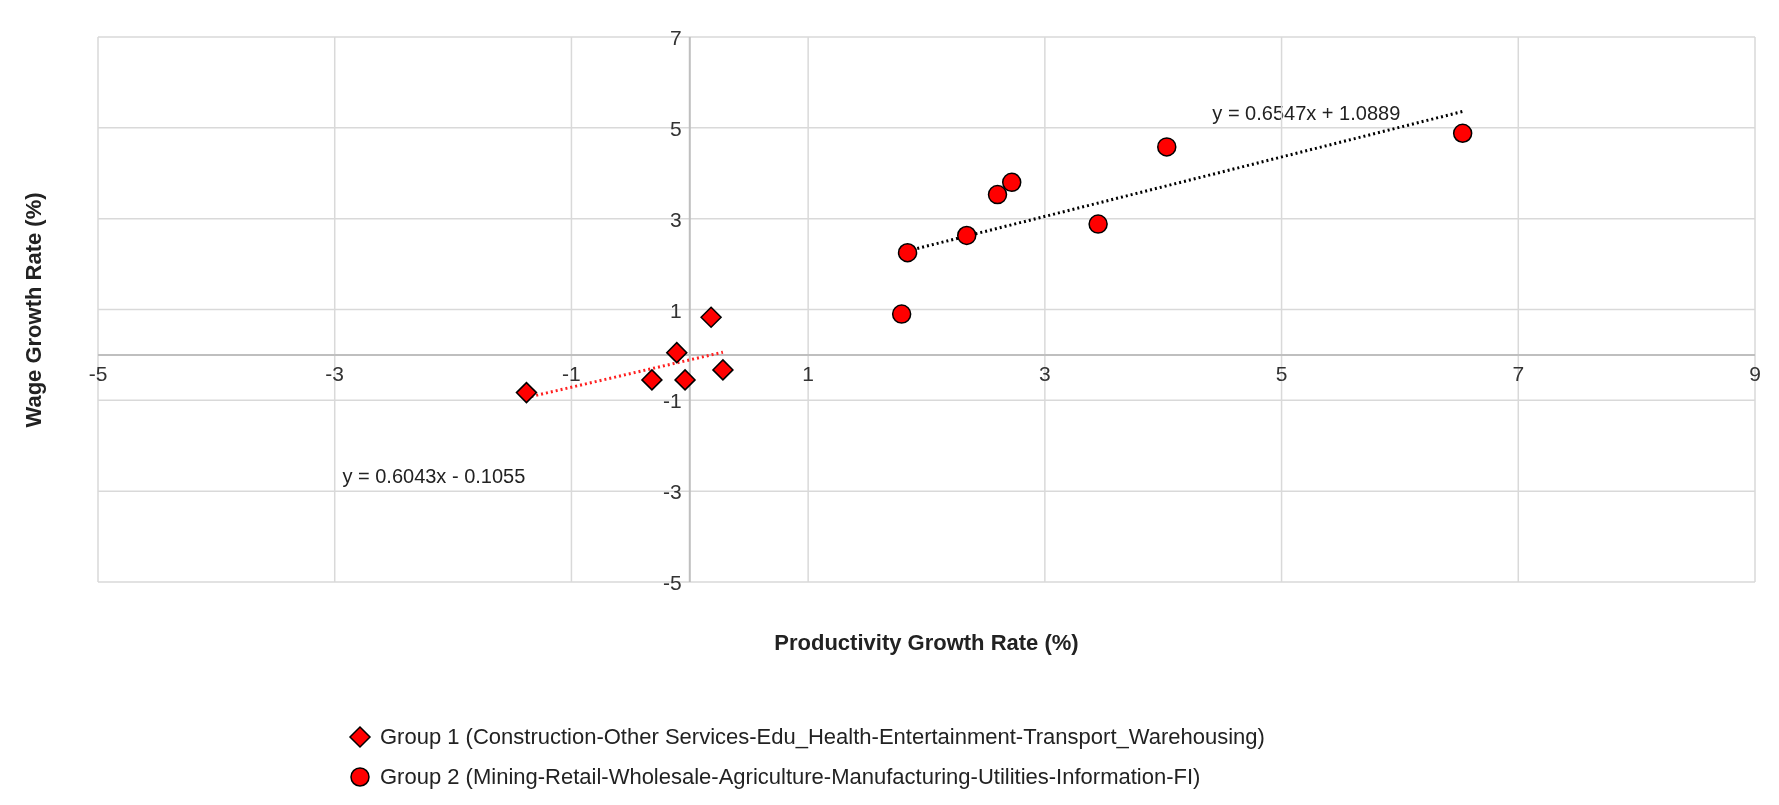 Image resolution: width=1779 pixels, height=805 pixels. Describe the element at coordinates (672, 492) in the screenshot. I see `y-tick-label: -3` at that location.